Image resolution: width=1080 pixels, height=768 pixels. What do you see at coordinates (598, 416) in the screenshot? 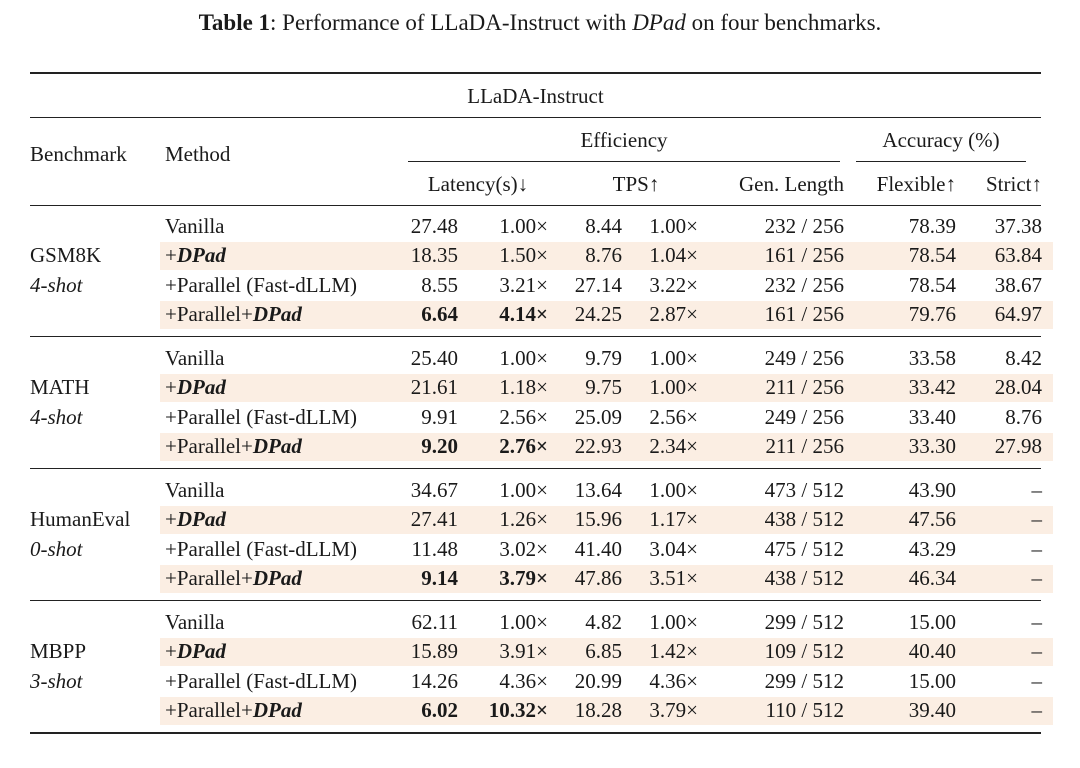
I see `cell-tps: 25.09` at bounding box center [598, 416].